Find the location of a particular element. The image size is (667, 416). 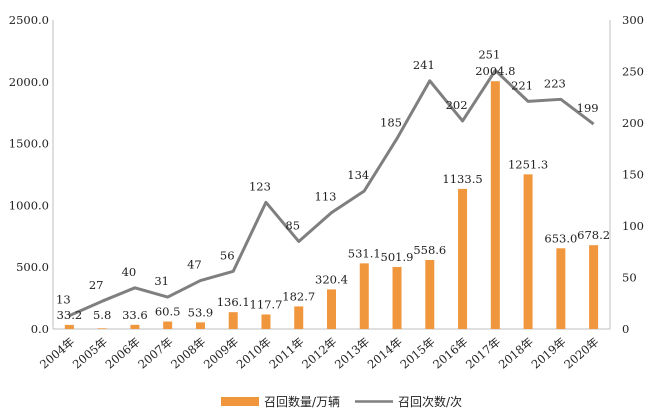

legend-swatch-bars is located at coordinates (240, 401).